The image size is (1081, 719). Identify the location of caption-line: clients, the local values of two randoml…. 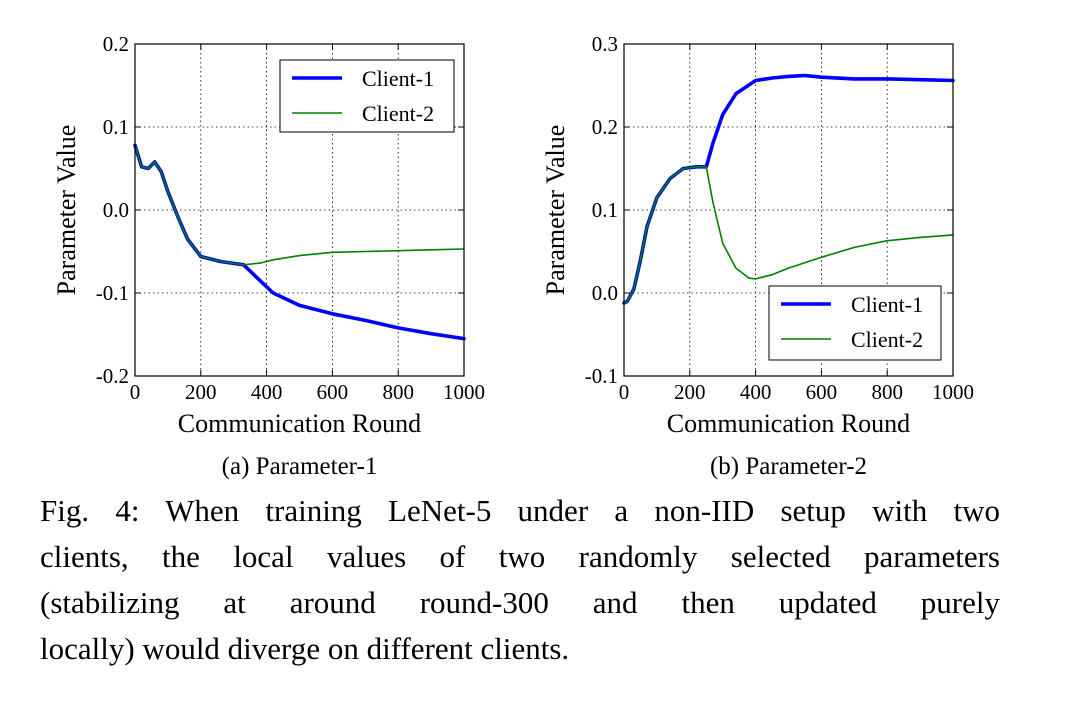
(520, 557).